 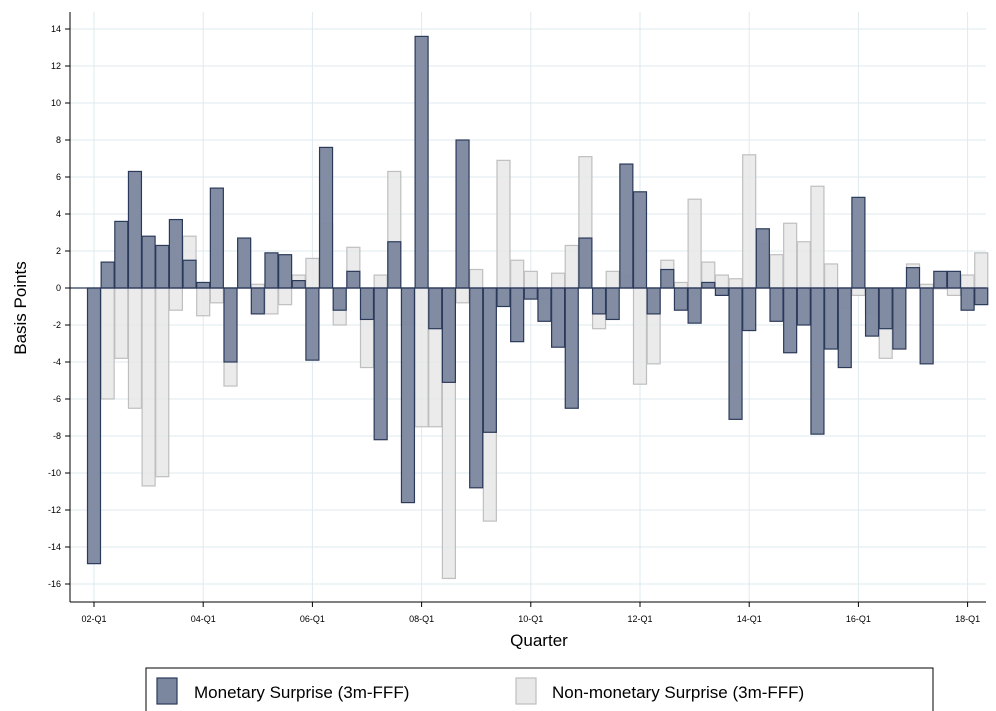 I want to click on y-ticks: 14 12 10 8 6 4 2 0 -2 -4 -6 -8 -10 -12 -14 -16, so click(x=59, y=306).